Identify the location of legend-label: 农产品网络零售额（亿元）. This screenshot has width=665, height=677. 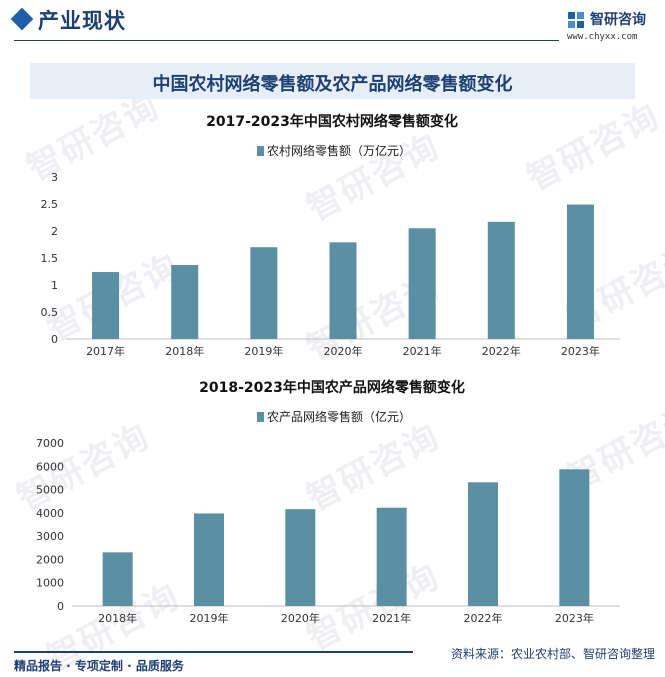
(339, 416).